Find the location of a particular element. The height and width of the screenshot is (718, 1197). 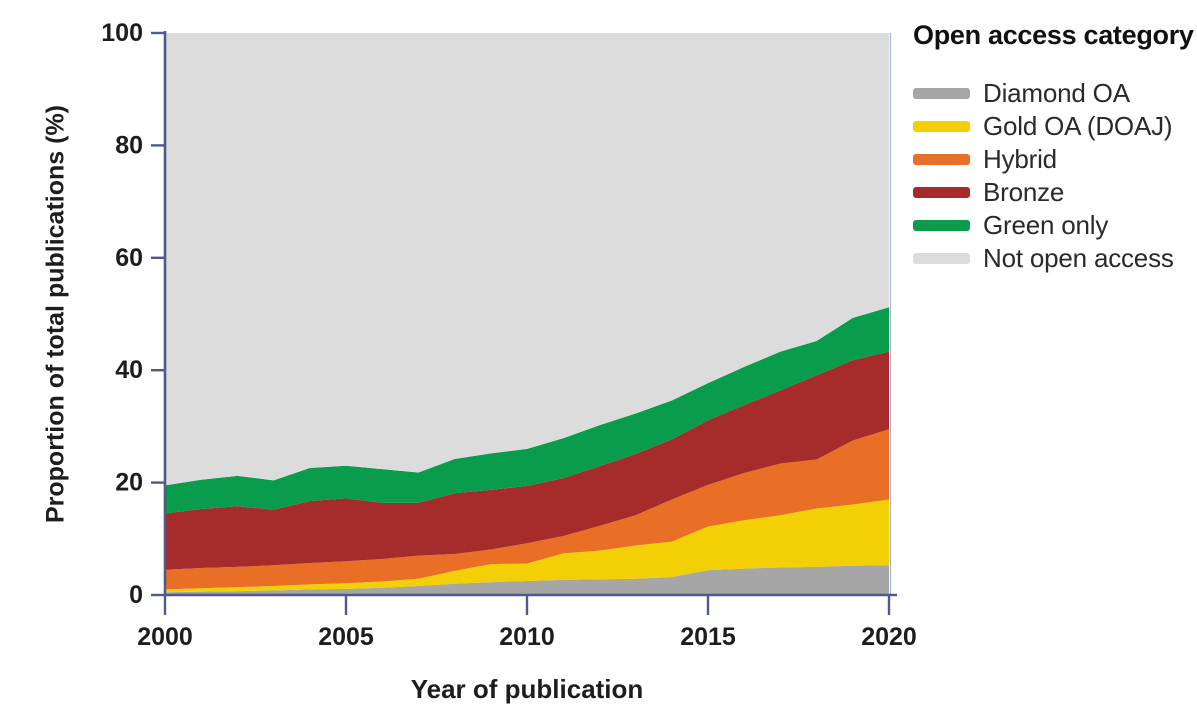

y-tick-label-20: 20 is located at coordinates (129, 483).